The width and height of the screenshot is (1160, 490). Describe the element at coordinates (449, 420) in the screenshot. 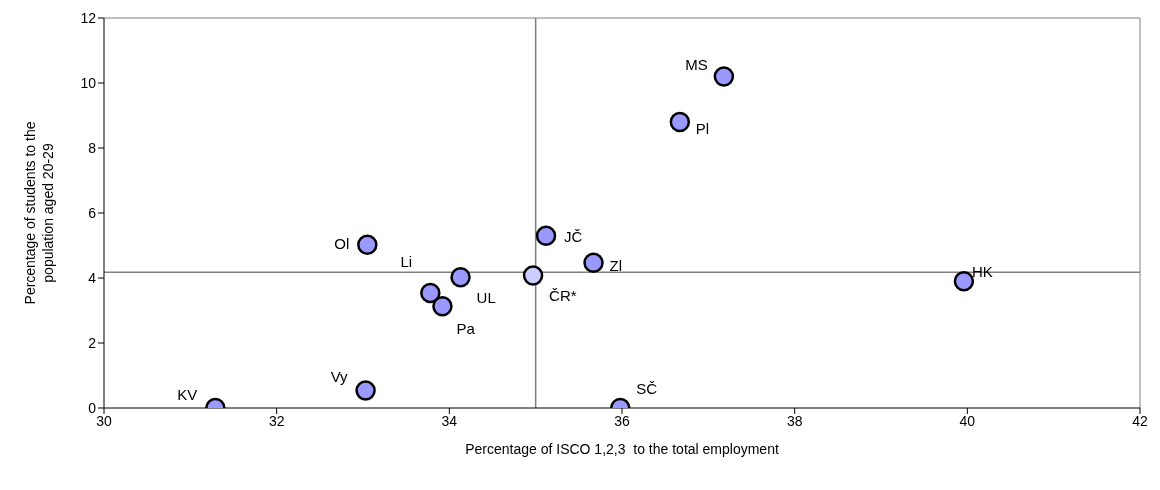

I see `x-tick-label: 34` at that location.